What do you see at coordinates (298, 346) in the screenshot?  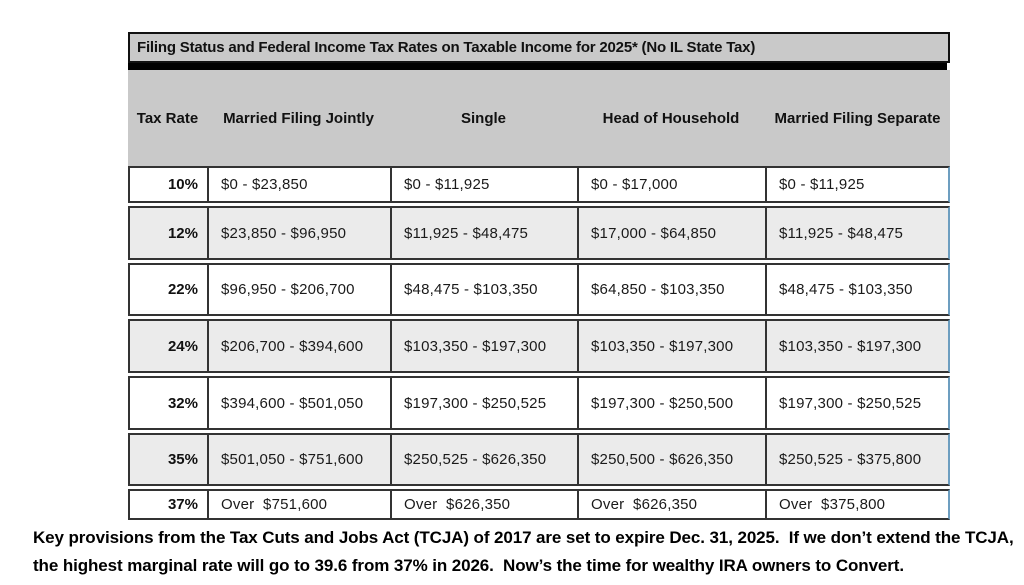 I see `value-cell: $206,700 - $394,600` at bounding box center [298, 346].